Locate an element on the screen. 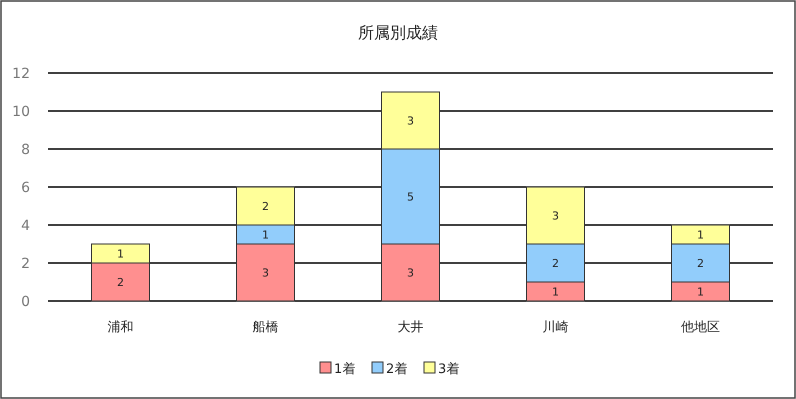 Image resolution: width=796 pixels, height=399 pixels. y-tick-label: 10 is located at coordinates (21, 112).